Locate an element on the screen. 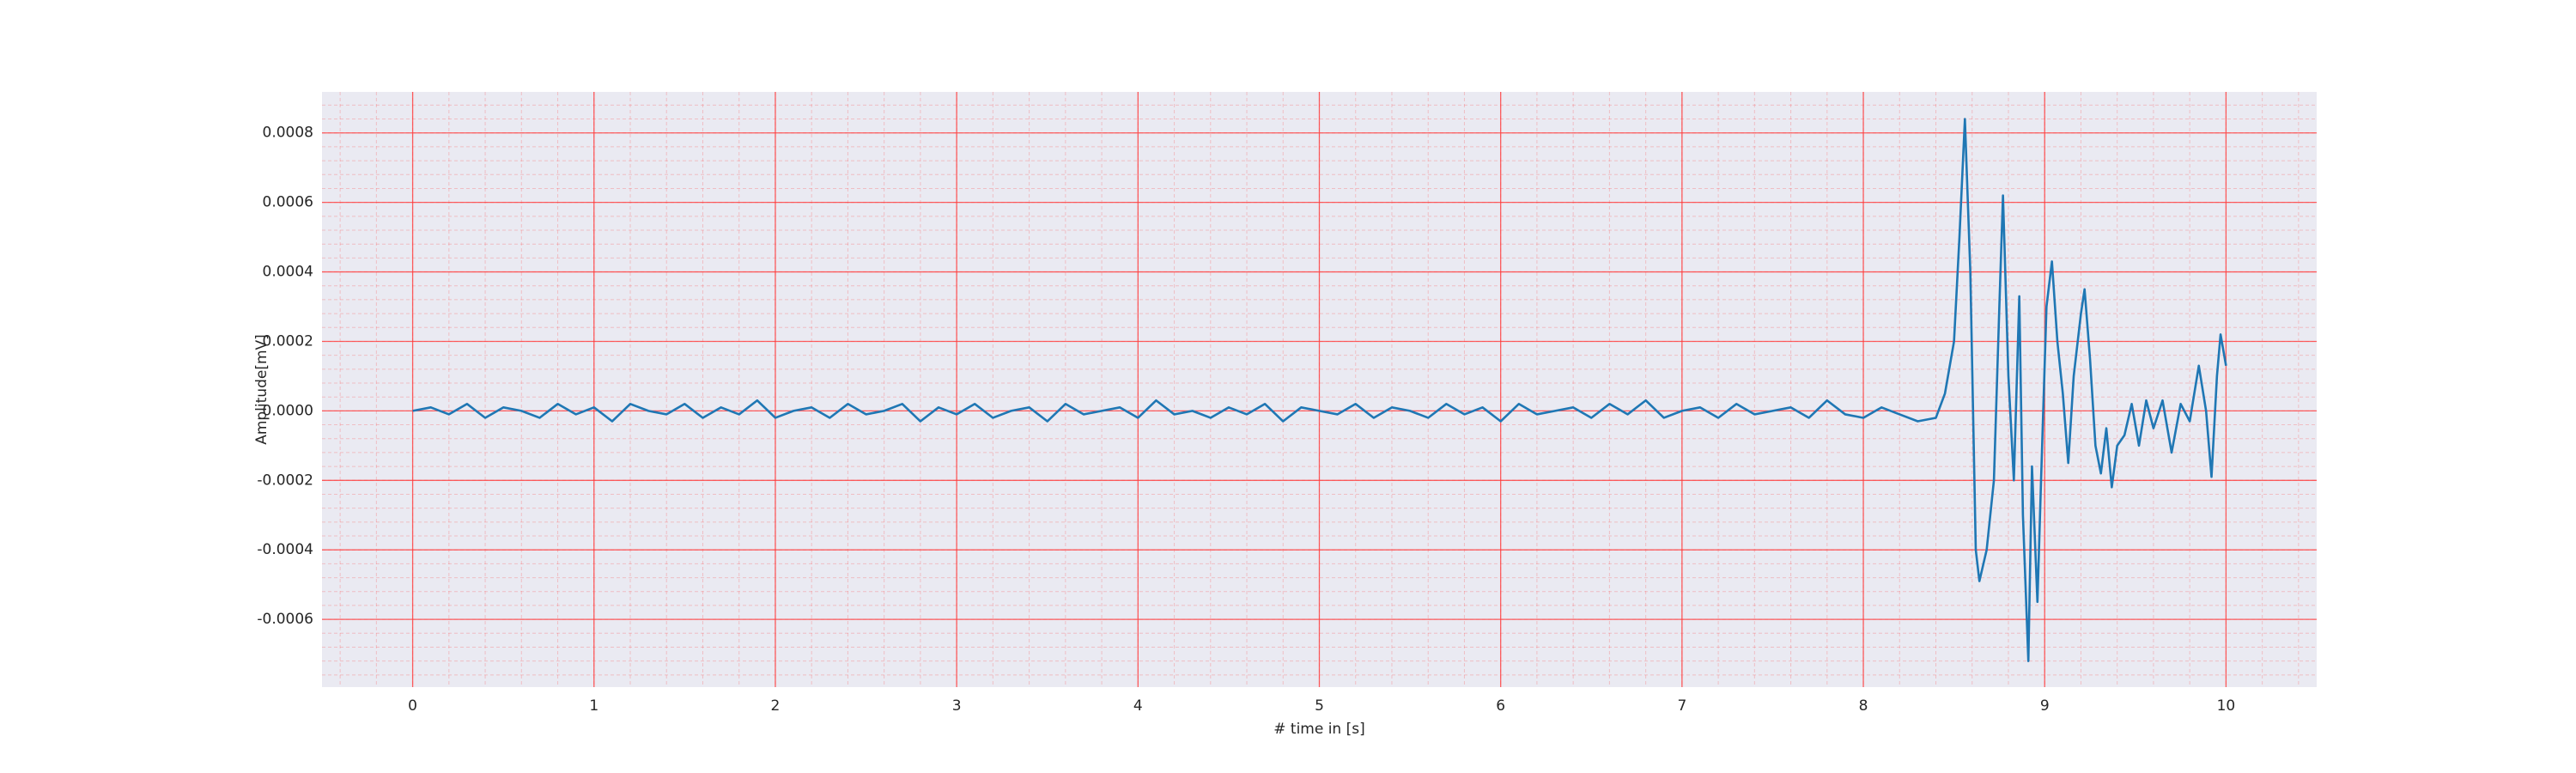 This screenshot has width=2576, height=773. y-tick-label: 0.0000 is located at coordinates (288, 410).